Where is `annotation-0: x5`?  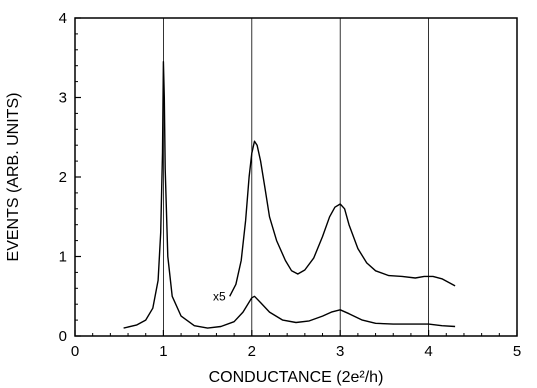 annotation-0: x5 is located at coordinates (219, 296).